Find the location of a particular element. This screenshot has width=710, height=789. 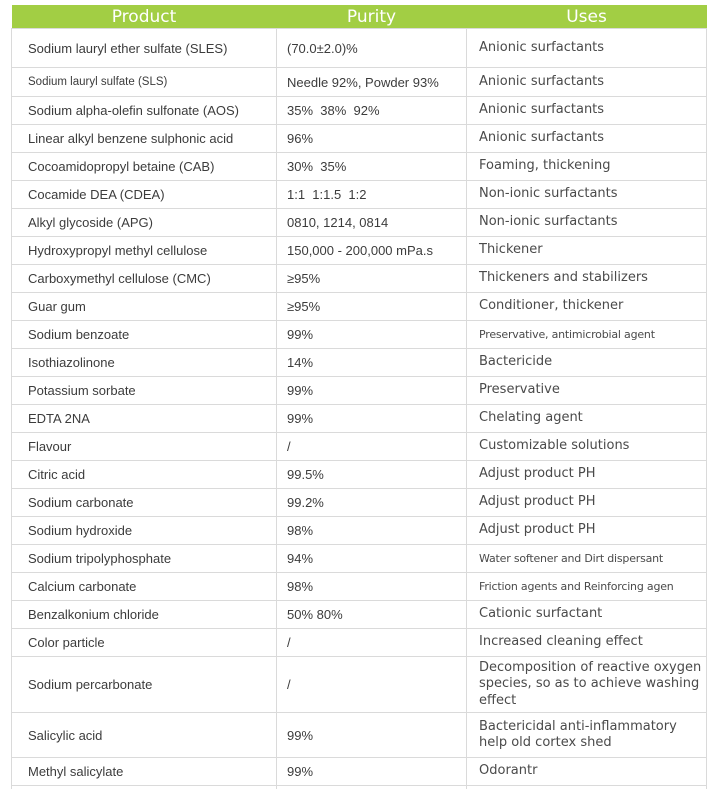

product-cell: Methyl salicylate is located at coordinates (144, 771).